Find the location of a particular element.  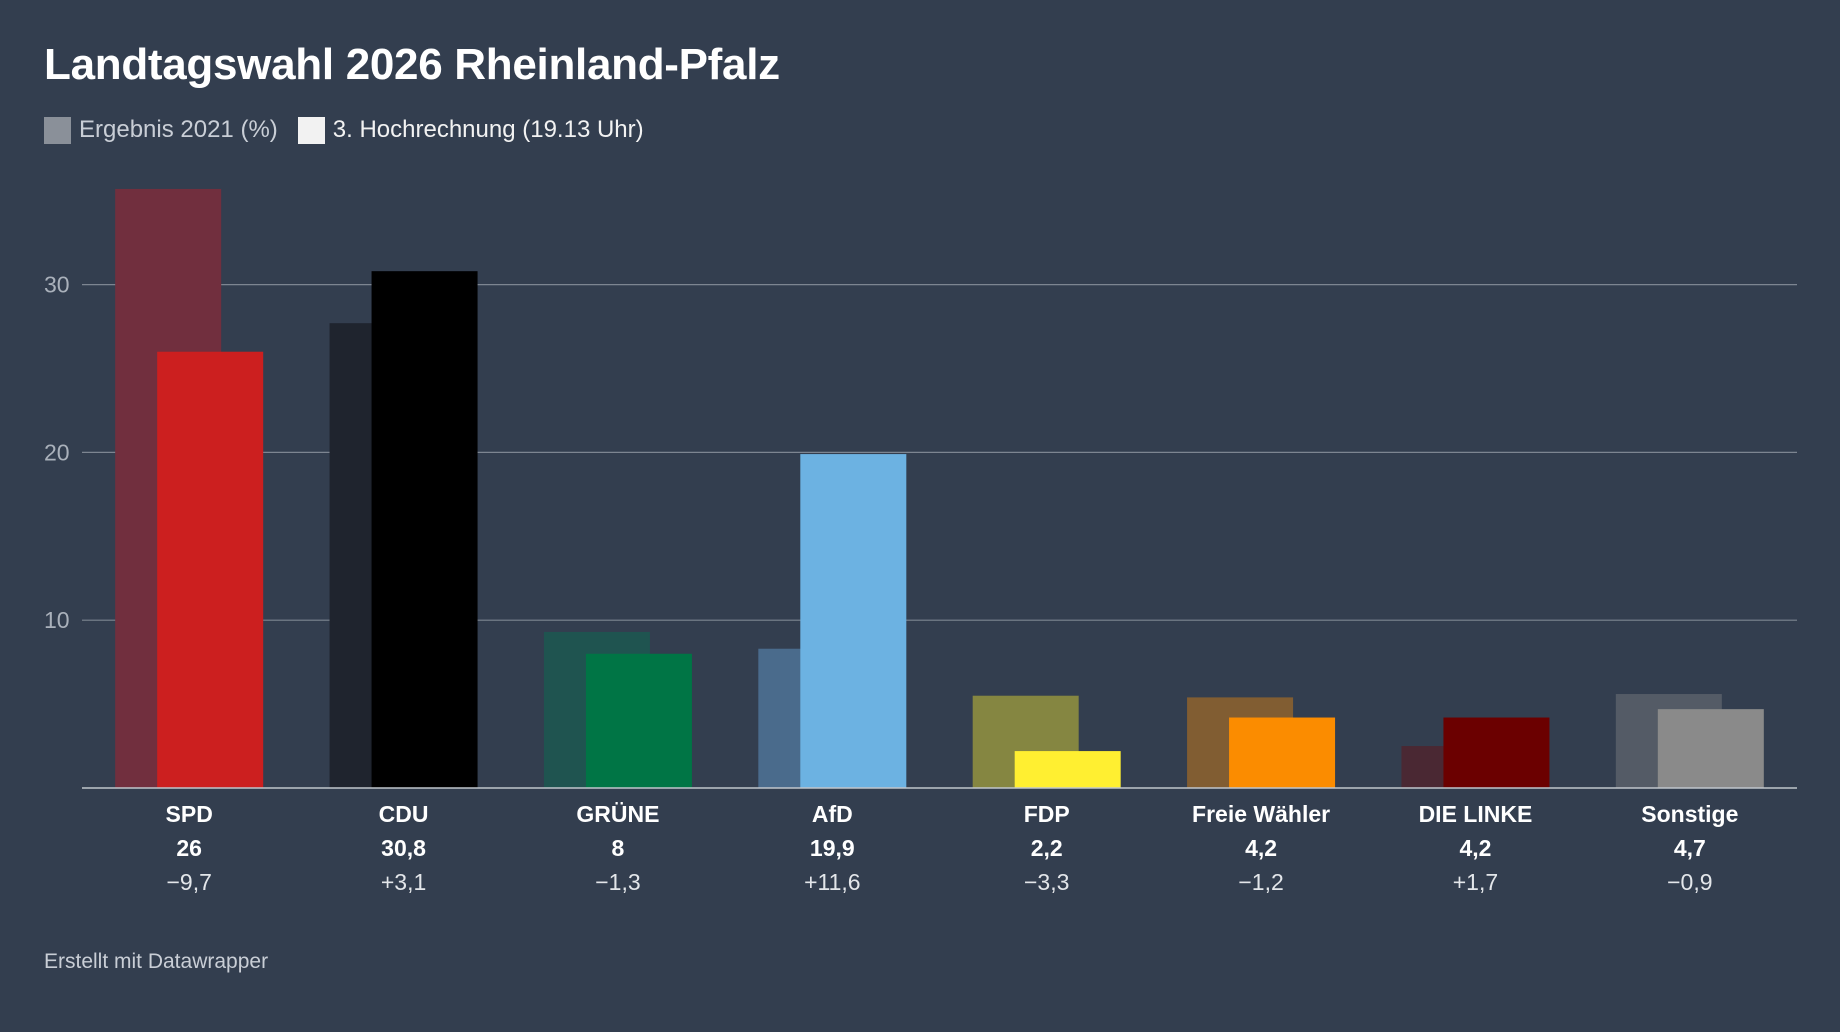

category-label-afd: AfD is located at coordinates (832, 814).